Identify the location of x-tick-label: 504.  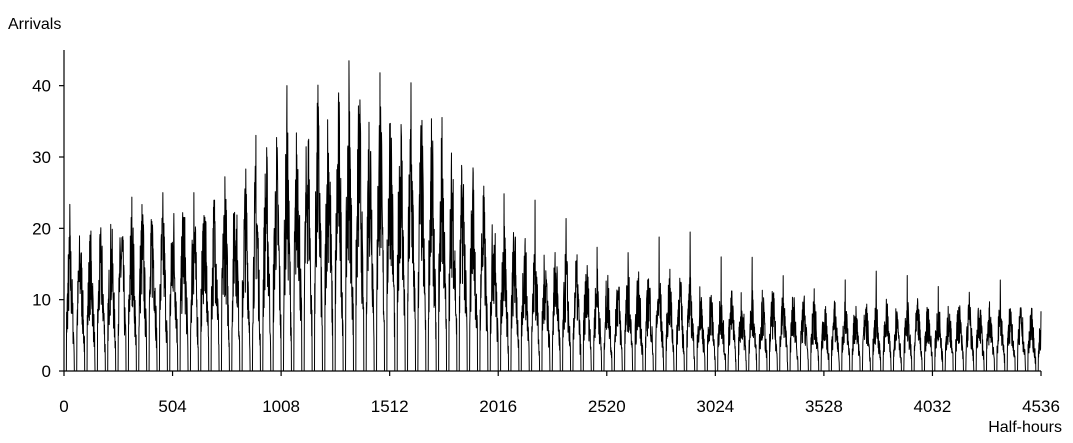
(172, 406).